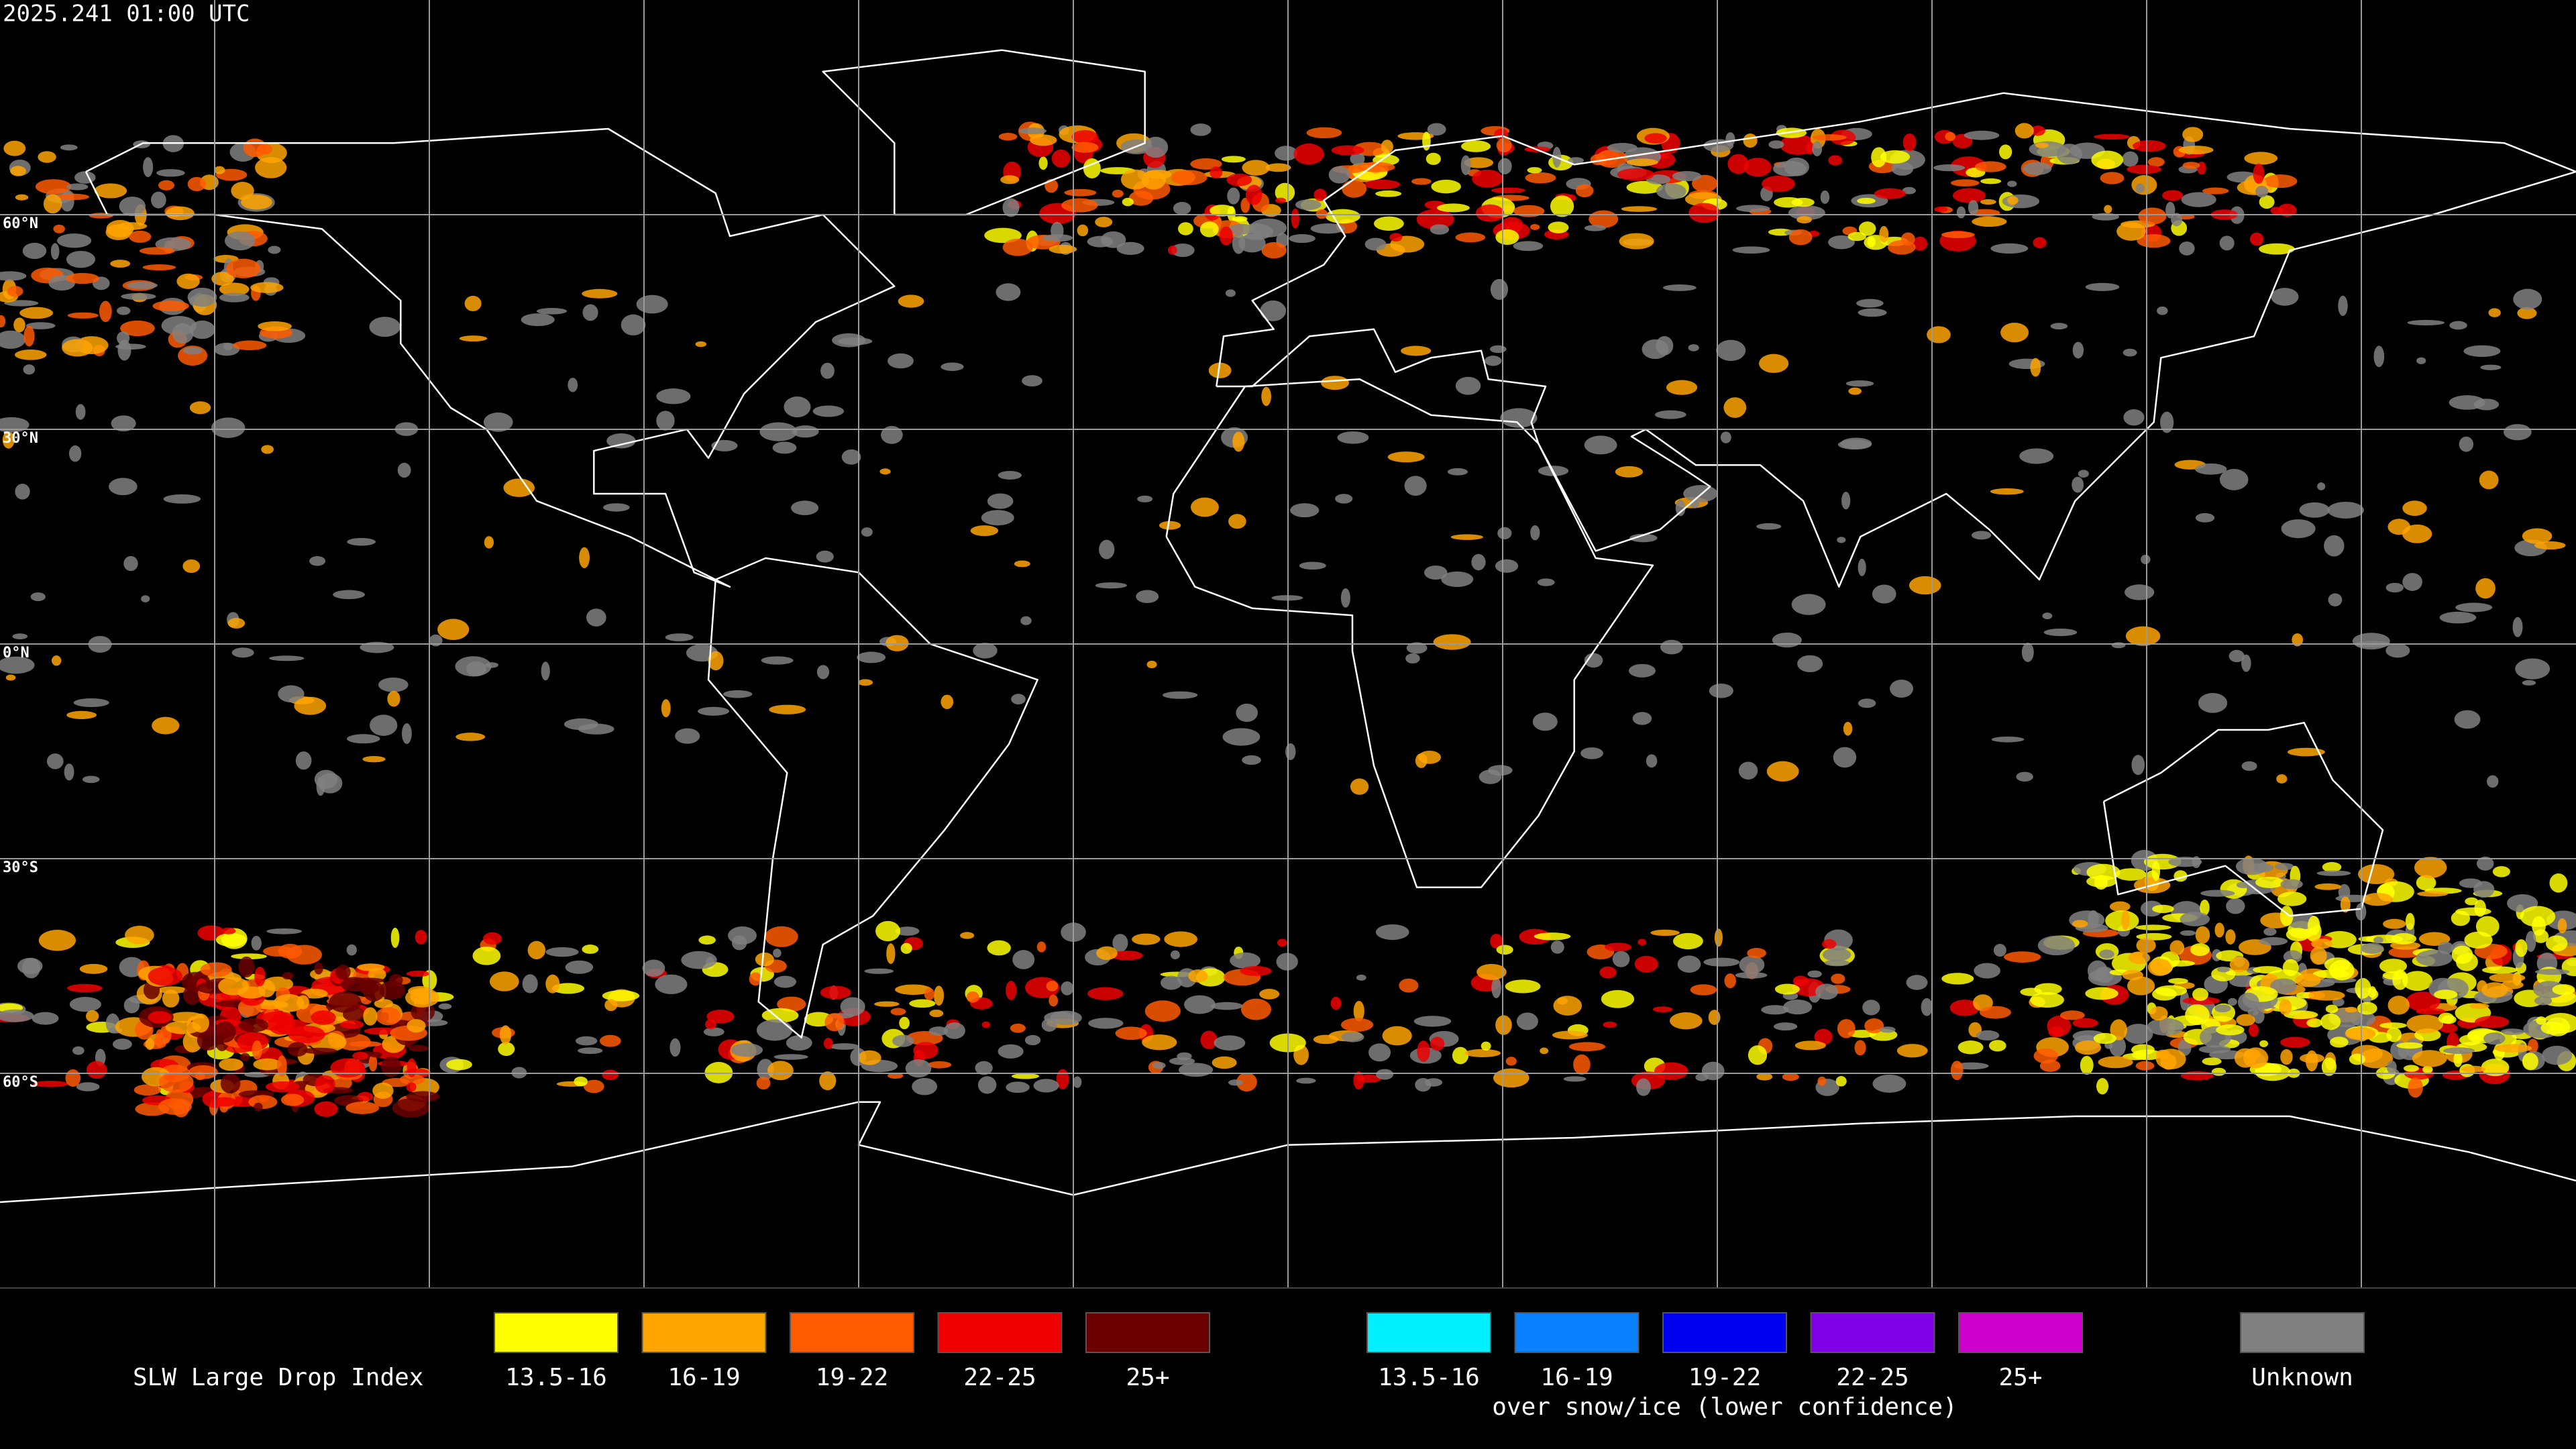  What do you see at coordinates (1429, 1377) in the screenshot?
I see `legend-label: 13.5-16` at bounding box center [1429, 1377].